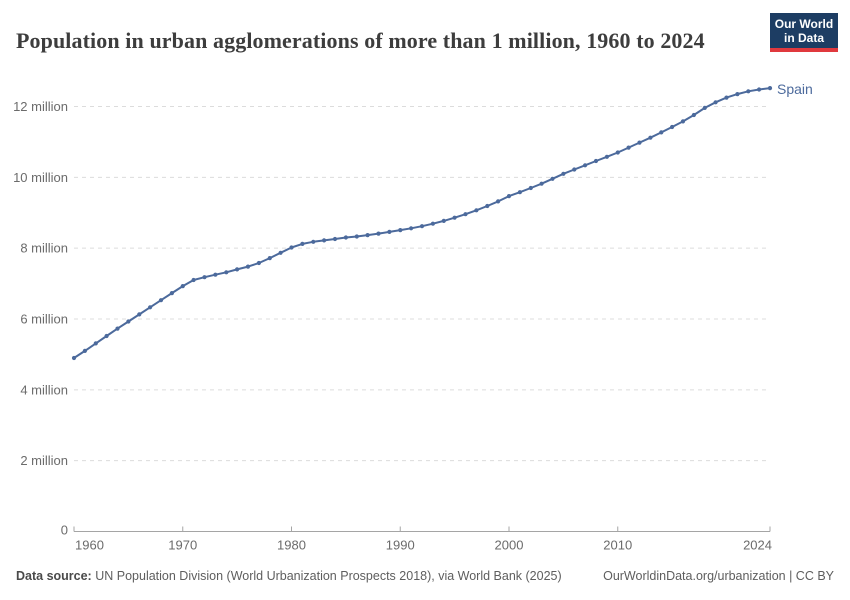 The height and width of the screenshot is (600, 850). What do you see at coordinates (617, 545) in the screenshot?
I see `x-axis-tick-label: 2010` at bounding box center [617, 545].